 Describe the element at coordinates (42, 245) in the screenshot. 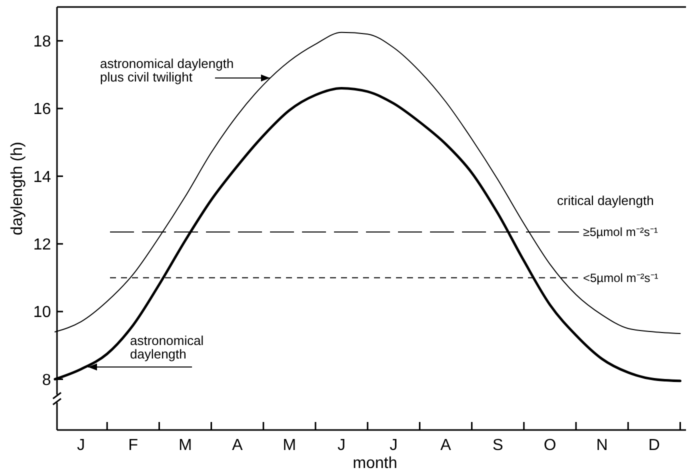

I see `y-tick-label: 12` at that location.